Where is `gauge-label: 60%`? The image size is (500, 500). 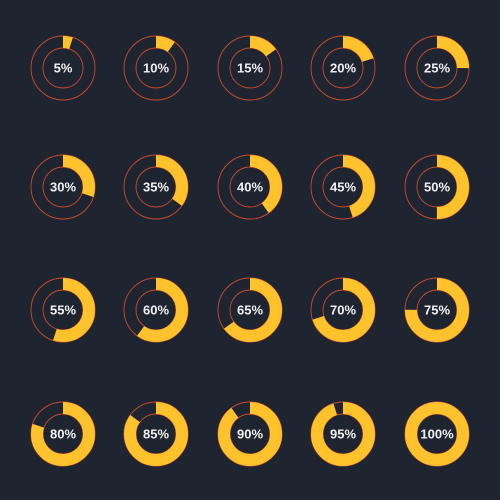 gauge-label: 60% is located at coordinates (156, 310).